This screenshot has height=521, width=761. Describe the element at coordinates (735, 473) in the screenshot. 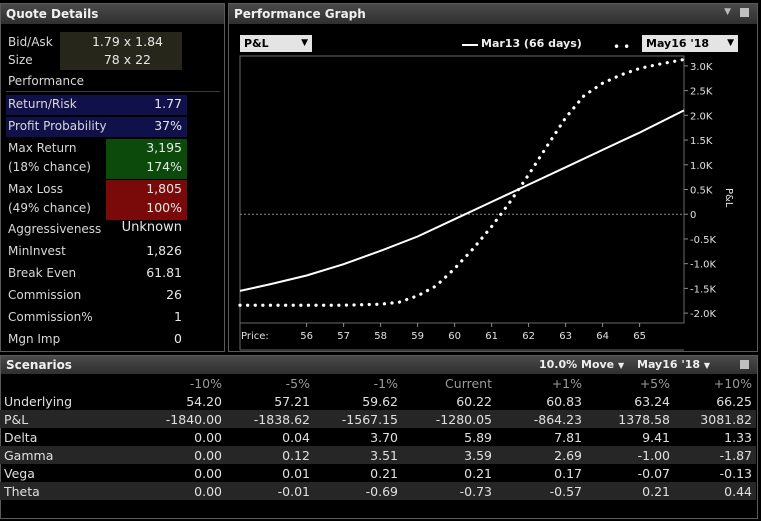

I see `table-cell: -0.13` at that location.